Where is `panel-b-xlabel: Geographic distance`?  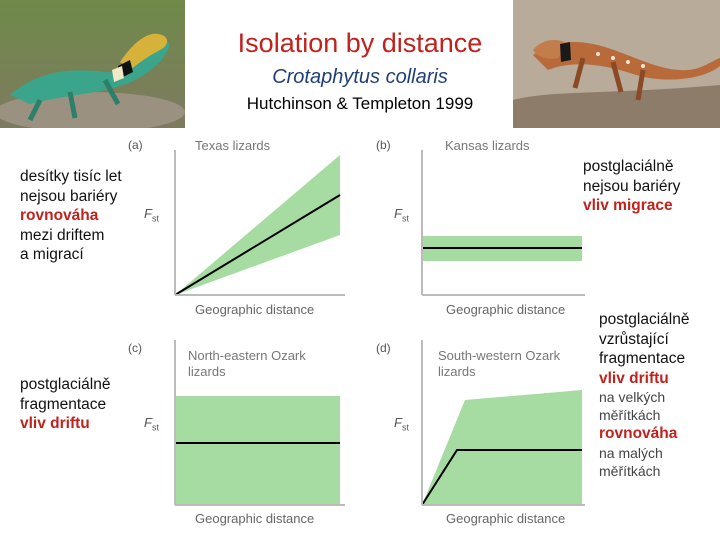 panel-b-xlabel: Geographic distance is located at coordinates (506, 309).